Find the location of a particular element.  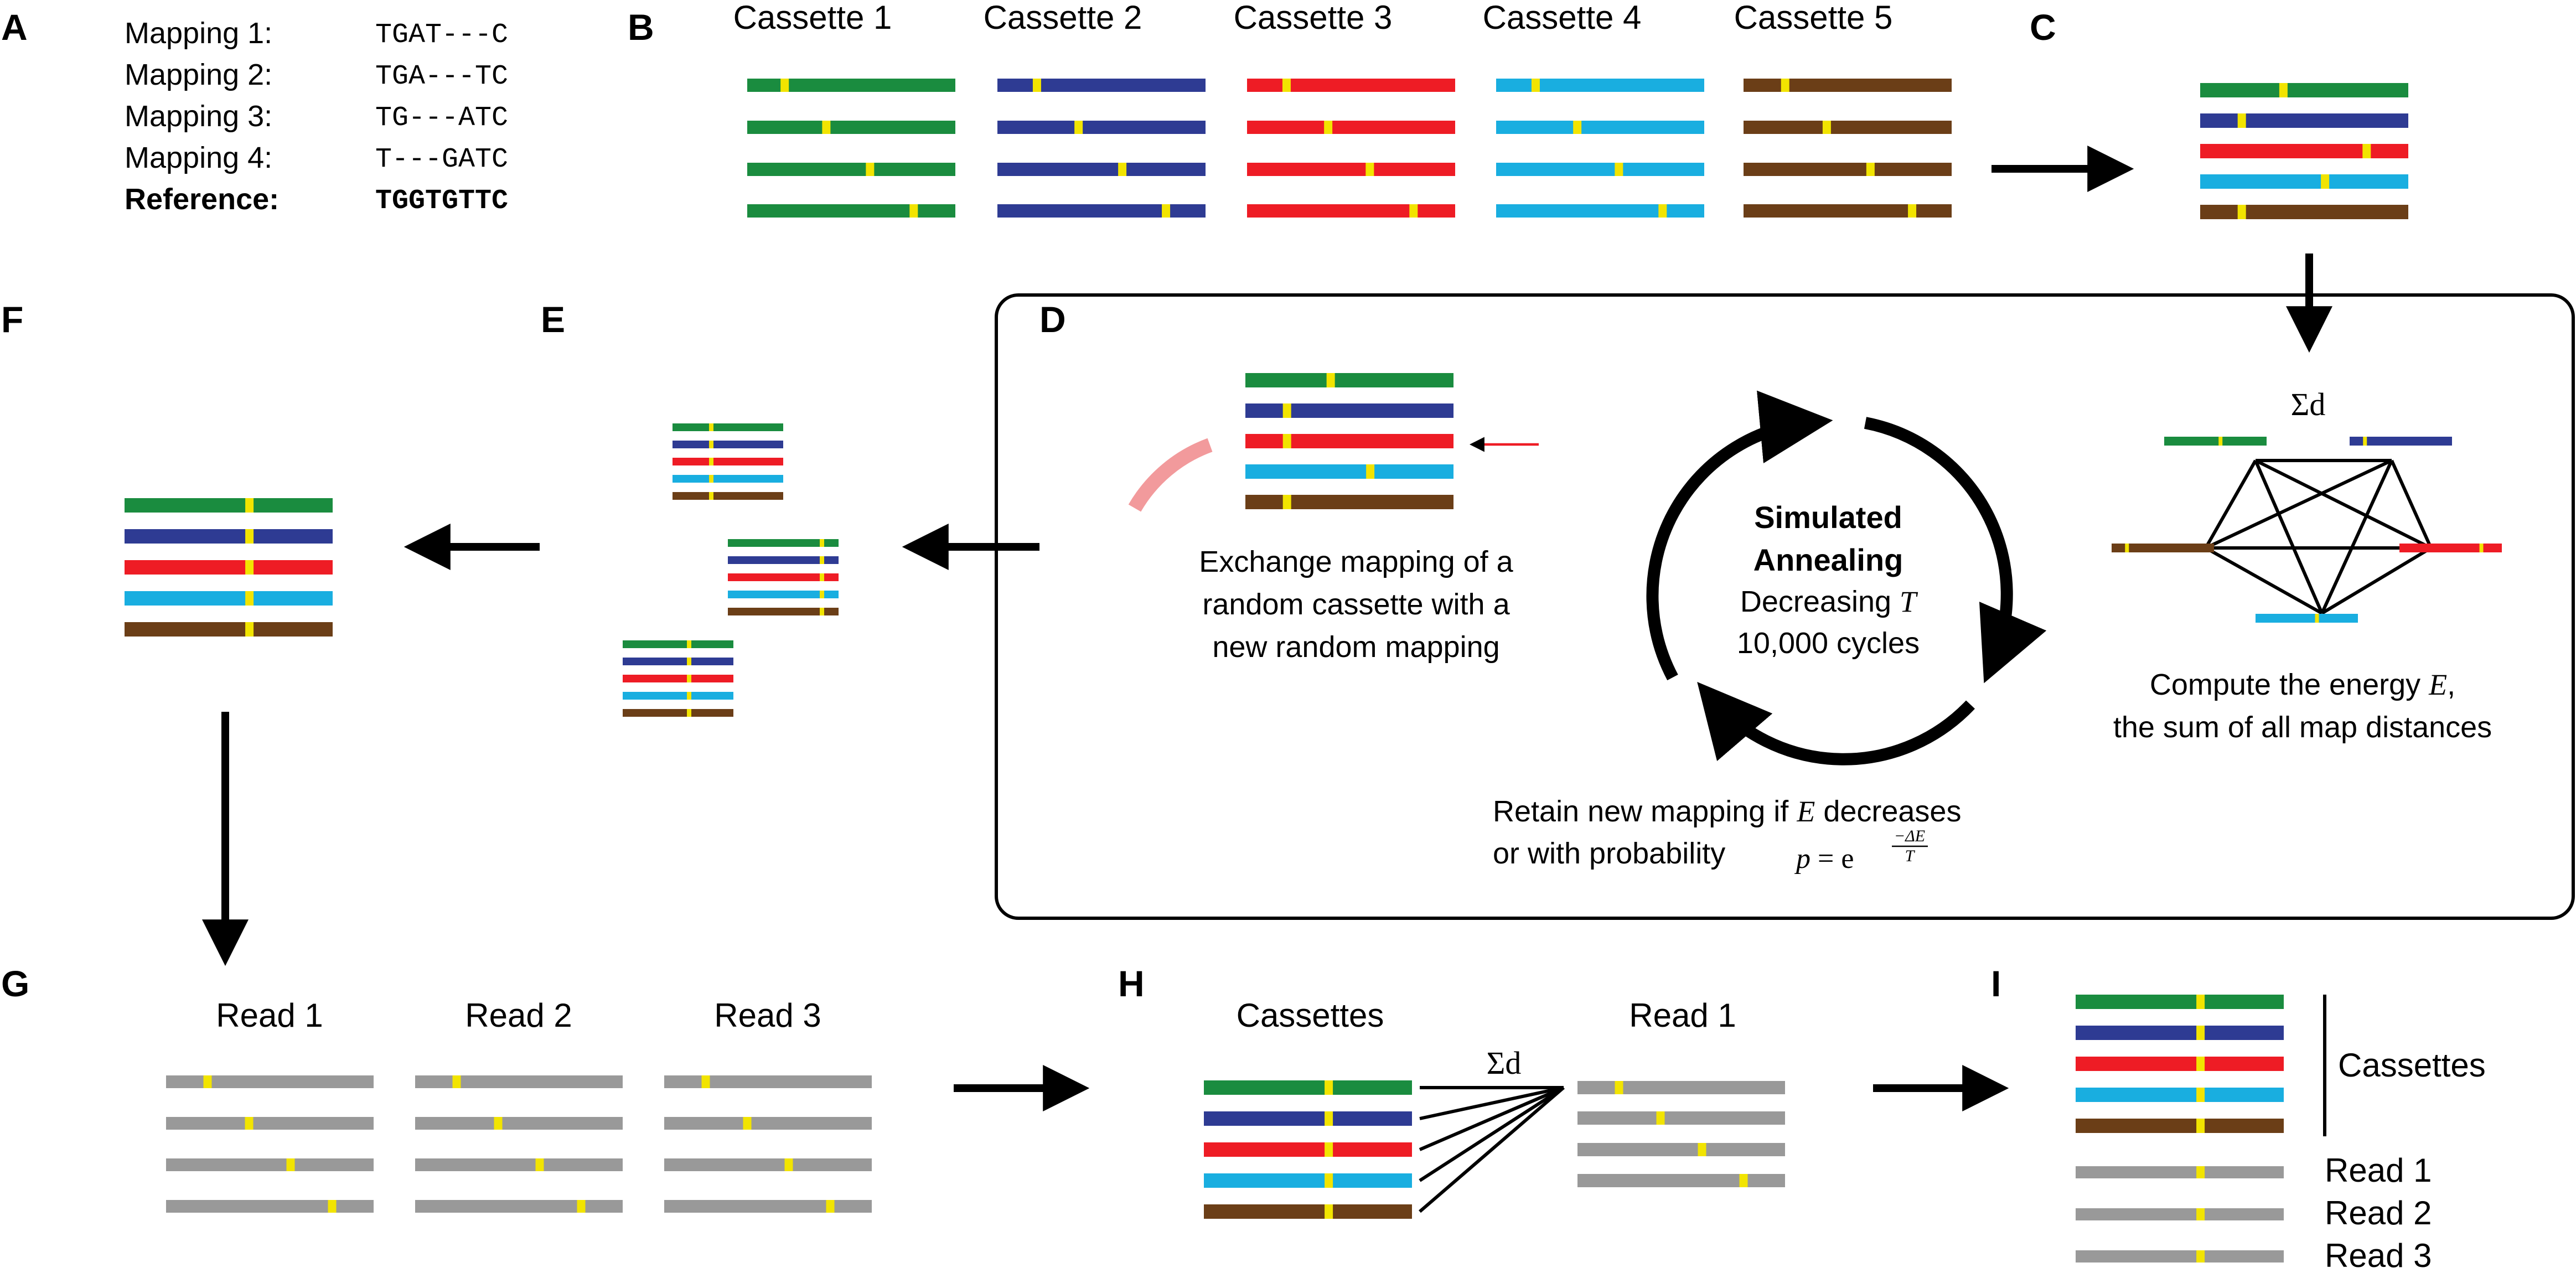

mapping-sequence: TG---ATC is located at coordinates (441, 118).